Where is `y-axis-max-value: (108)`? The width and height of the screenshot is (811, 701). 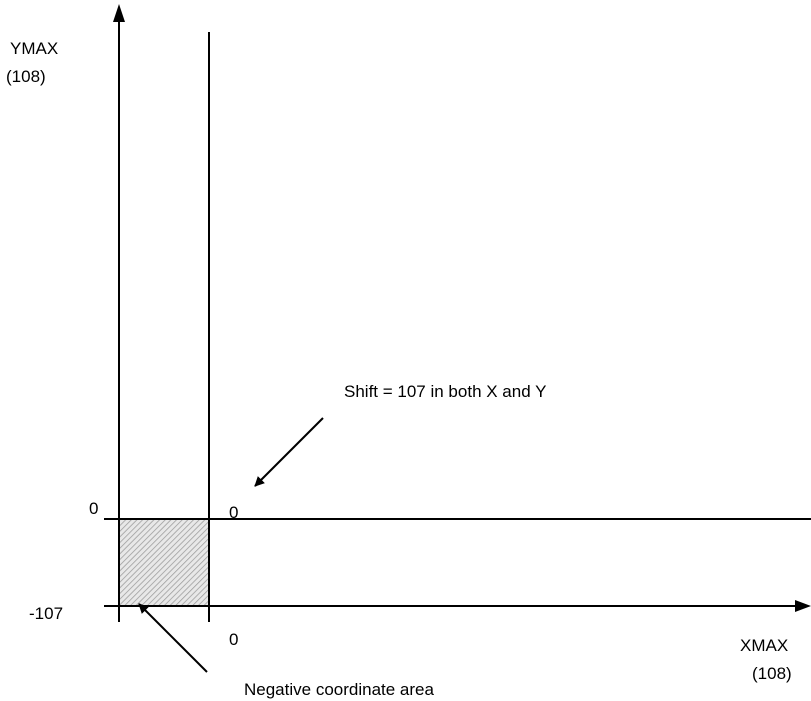
y-axis-max-value: (108) is located at coordinates (26, 76).